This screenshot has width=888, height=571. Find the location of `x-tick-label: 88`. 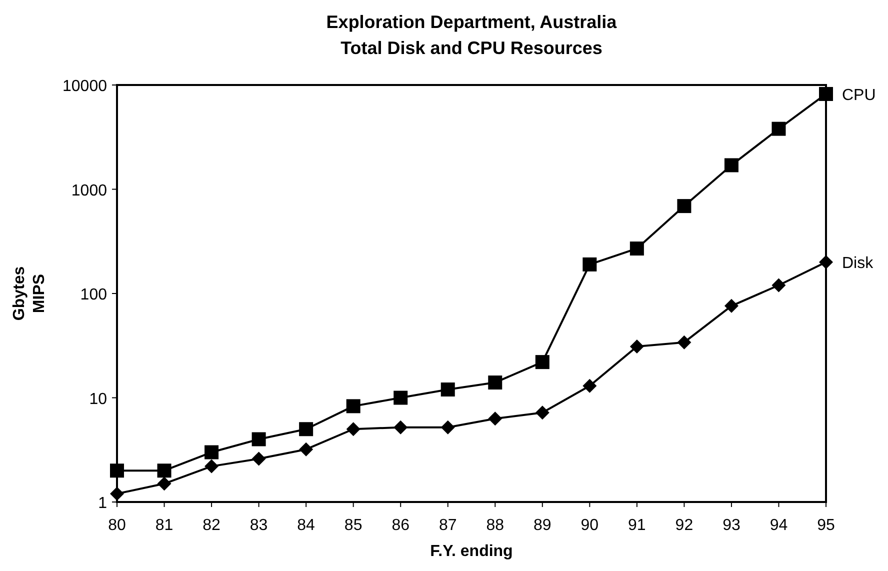

x-tick-label: 88 is located at coordinates (495, 525).